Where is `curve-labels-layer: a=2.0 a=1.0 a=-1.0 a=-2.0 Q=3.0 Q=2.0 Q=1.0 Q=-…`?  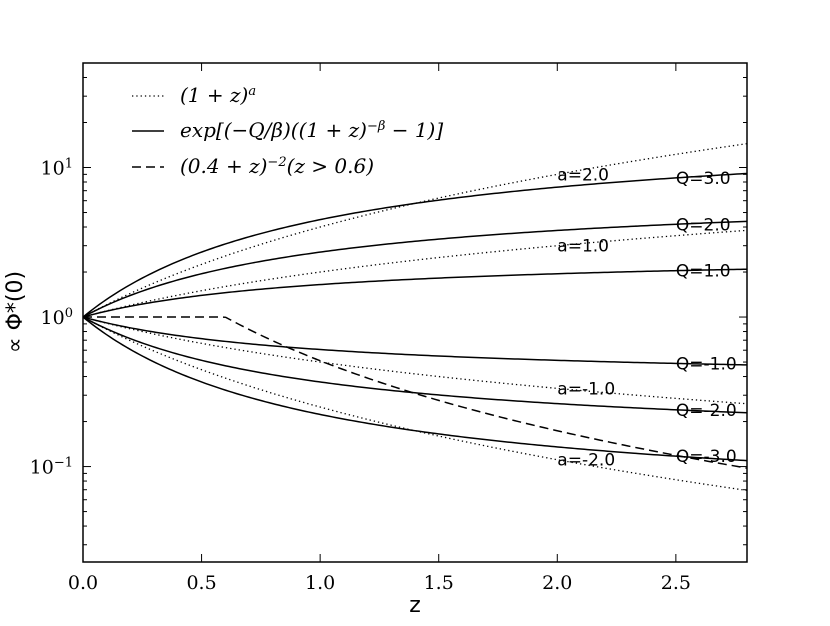
curve-labels-layer: a=2.0 a=1.0 a=-1.0 a=-2.0 Q=3.0 Q=2.0 Q=1.0 Q=-… is located at coordinates (646, 317).